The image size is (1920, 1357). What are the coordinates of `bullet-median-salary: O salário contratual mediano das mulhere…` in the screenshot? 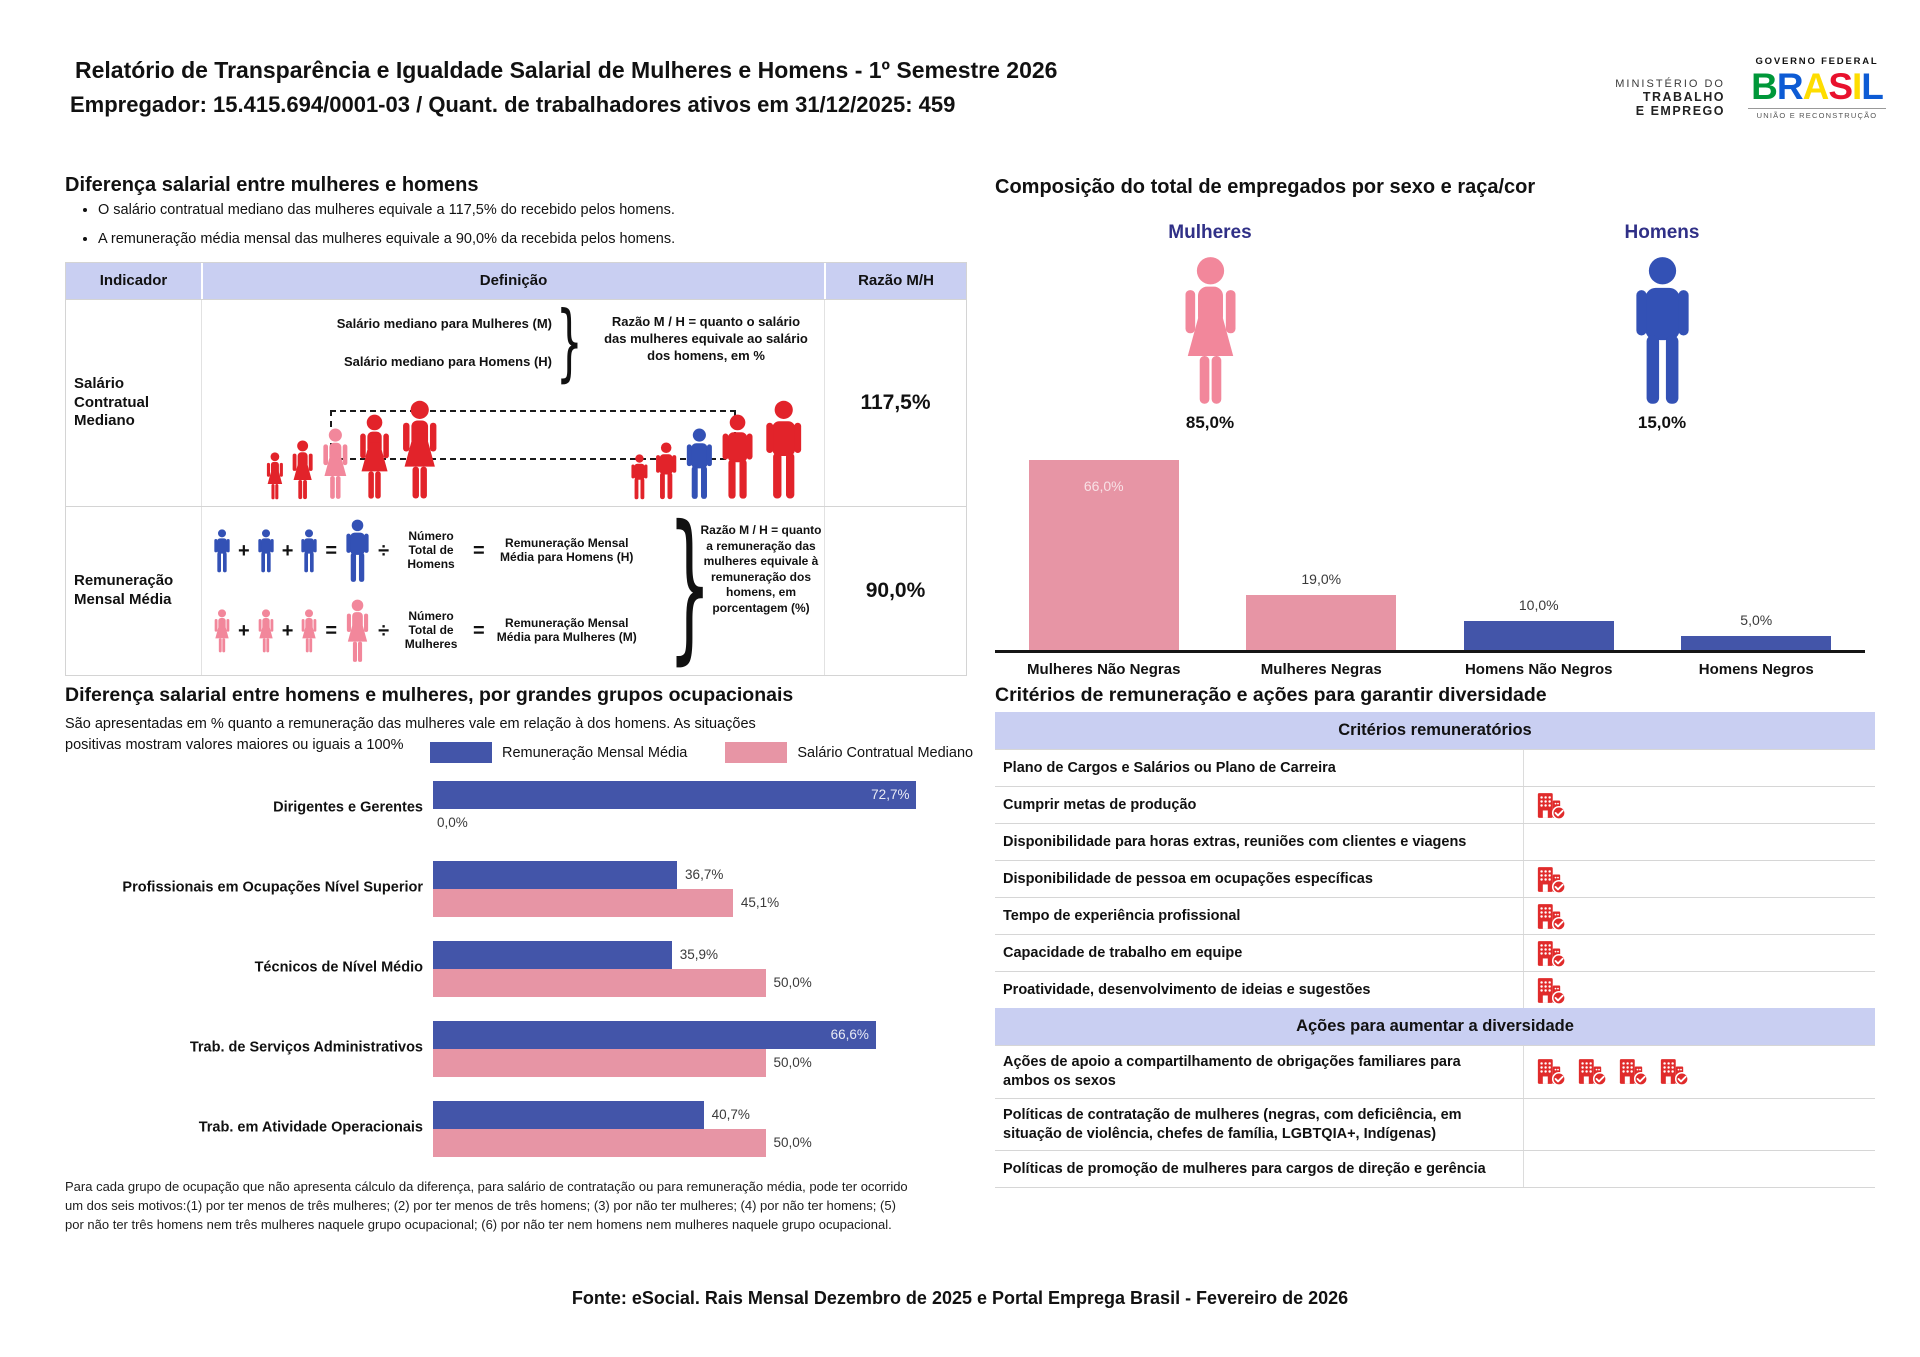 It's located at (488, 210).